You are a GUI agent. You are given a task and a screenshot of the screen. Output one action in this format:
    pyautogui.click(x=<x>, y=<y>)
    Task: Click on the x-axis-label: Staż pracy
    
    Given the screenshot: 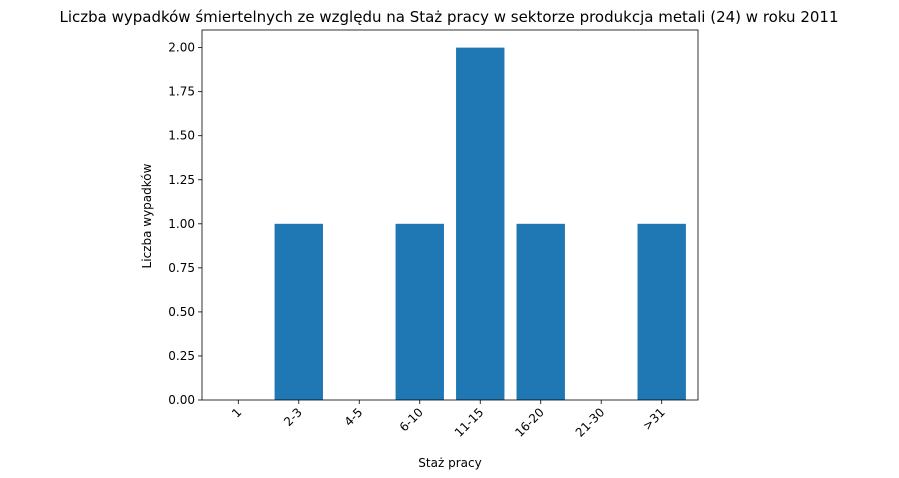 What is the action you would take?
    pyautogui.click(x=449, y=463)
    